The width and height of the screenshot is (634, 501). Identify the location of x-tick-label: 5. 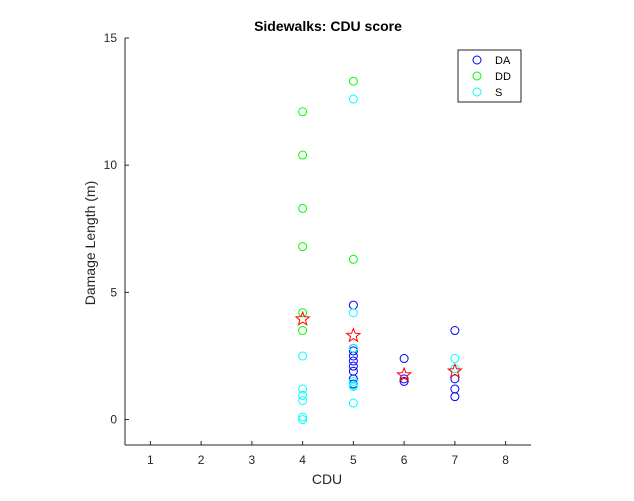
(353, 460).